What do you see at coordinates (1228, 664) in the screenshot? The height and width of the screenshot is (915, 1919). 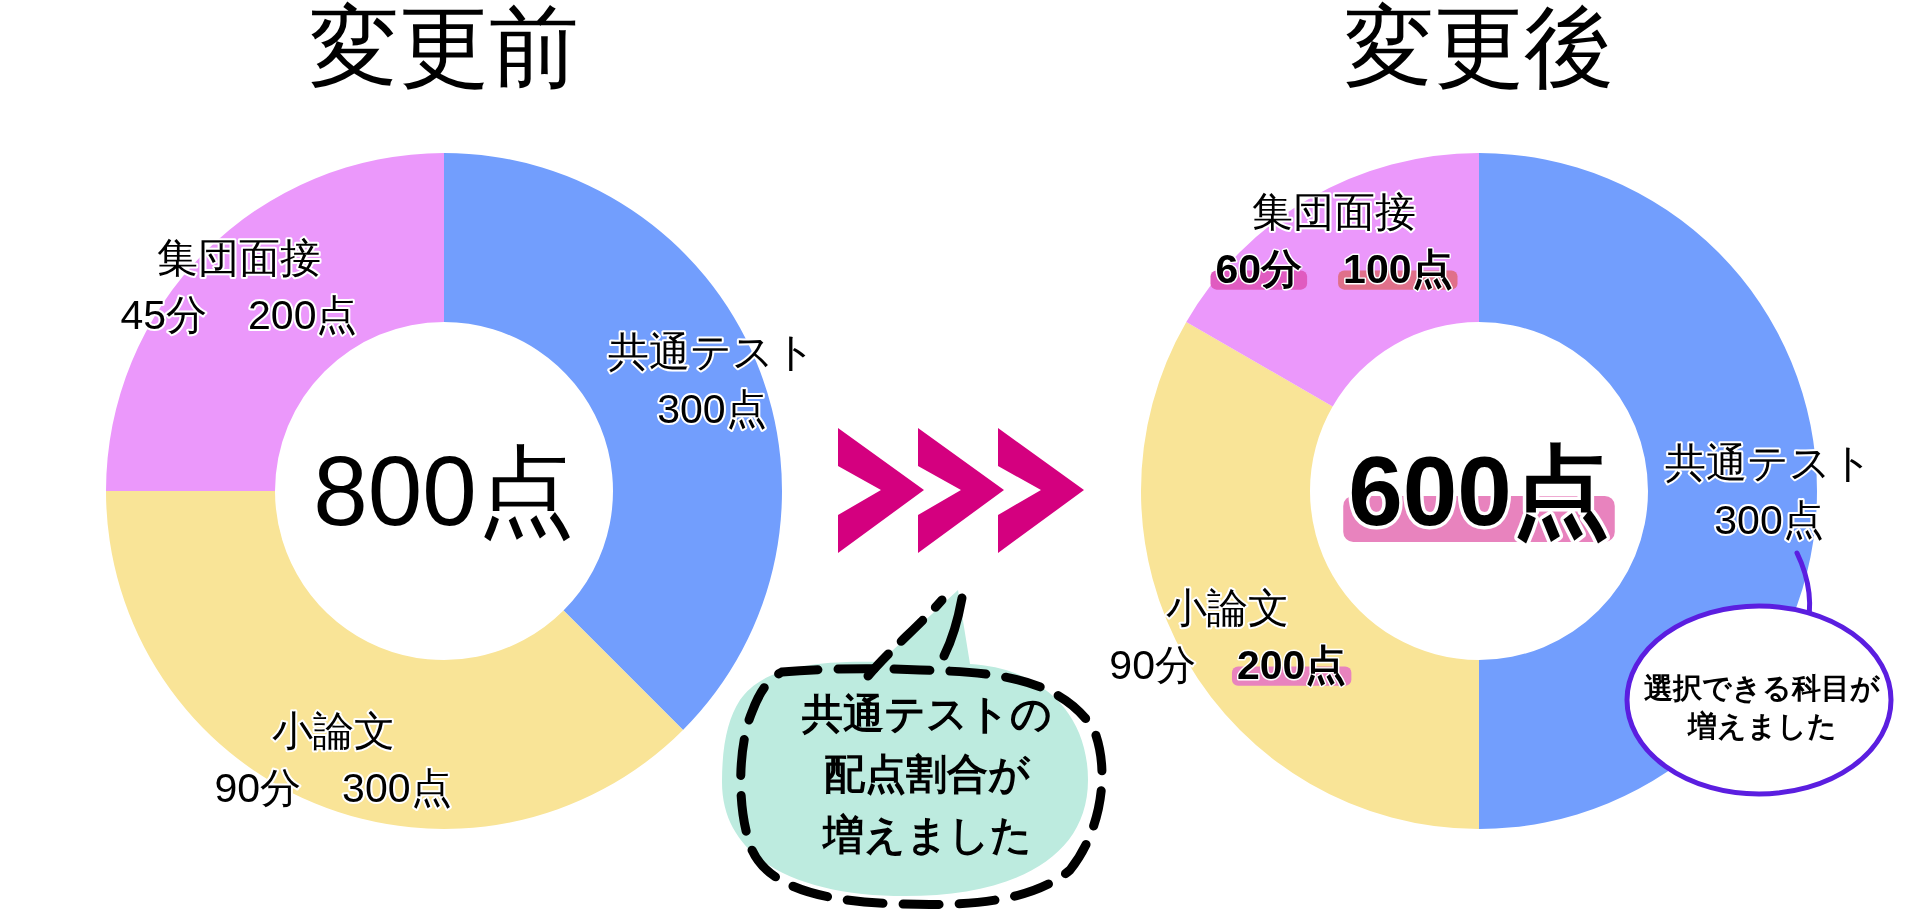 I see `data-label: 90分 200点` at bounding box center [1228, 664].